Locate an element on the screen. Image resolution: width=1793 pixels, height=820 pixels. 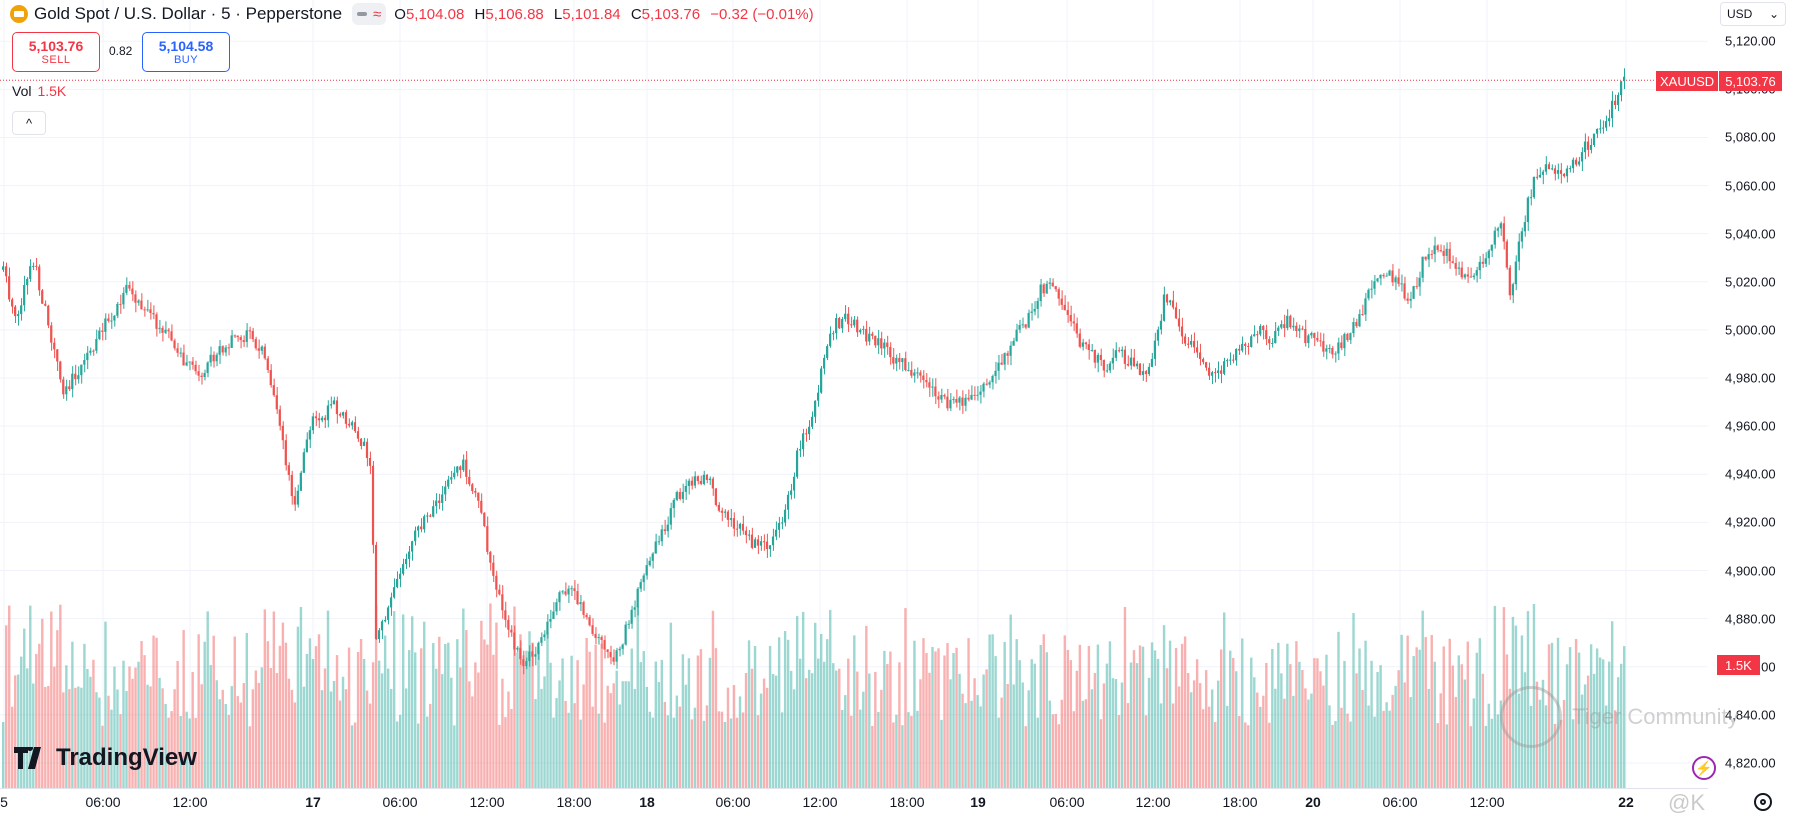
tradingview-logo: TradingView is located at coordinates (105, 758).